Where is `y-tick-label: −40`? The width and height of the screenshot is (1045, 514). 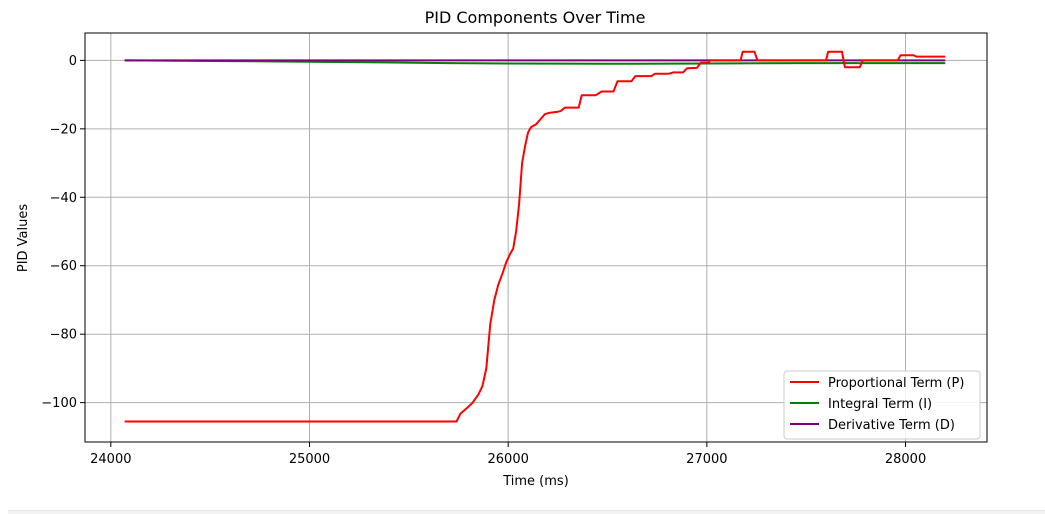 y-tick-label: −40 is located at coordinates (63, 198).